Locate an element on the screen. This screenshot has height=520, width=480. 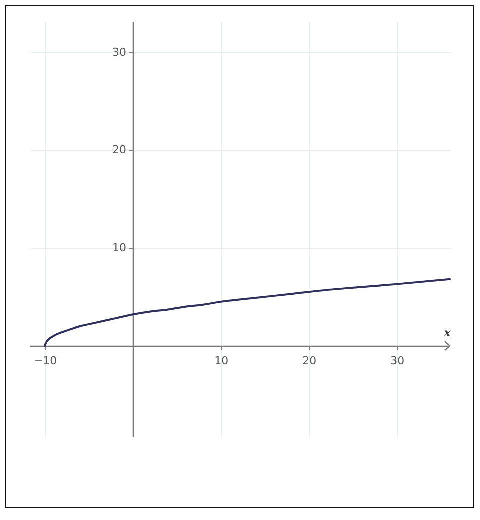
x-tick-label: 20 is located at coordinates (309, 361).